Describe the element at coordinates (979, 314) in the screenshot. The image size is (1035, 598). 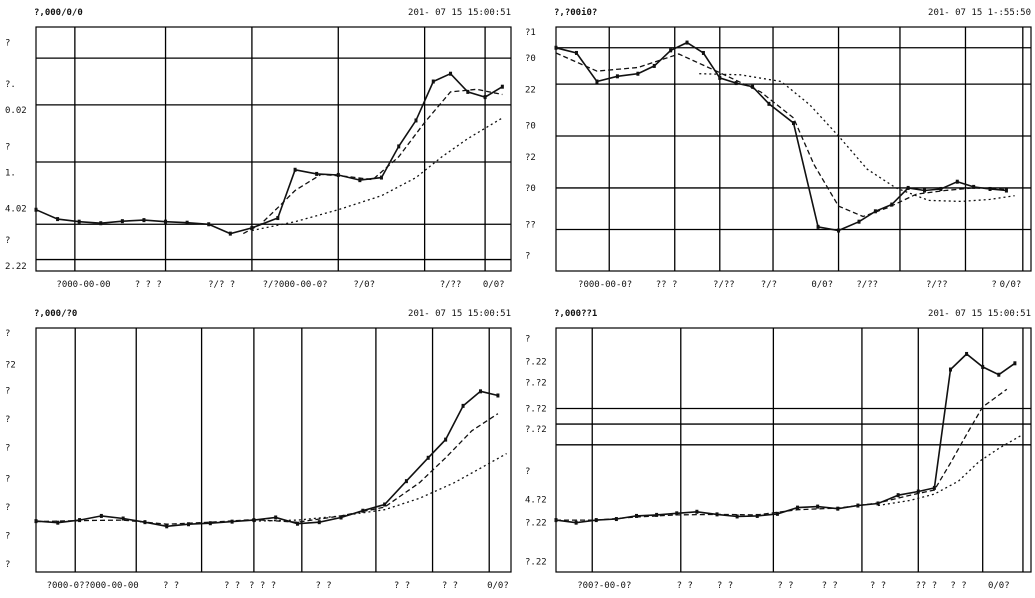
I see `chart-4-timestamp: 201- 07 15 15:00:51` at that location.